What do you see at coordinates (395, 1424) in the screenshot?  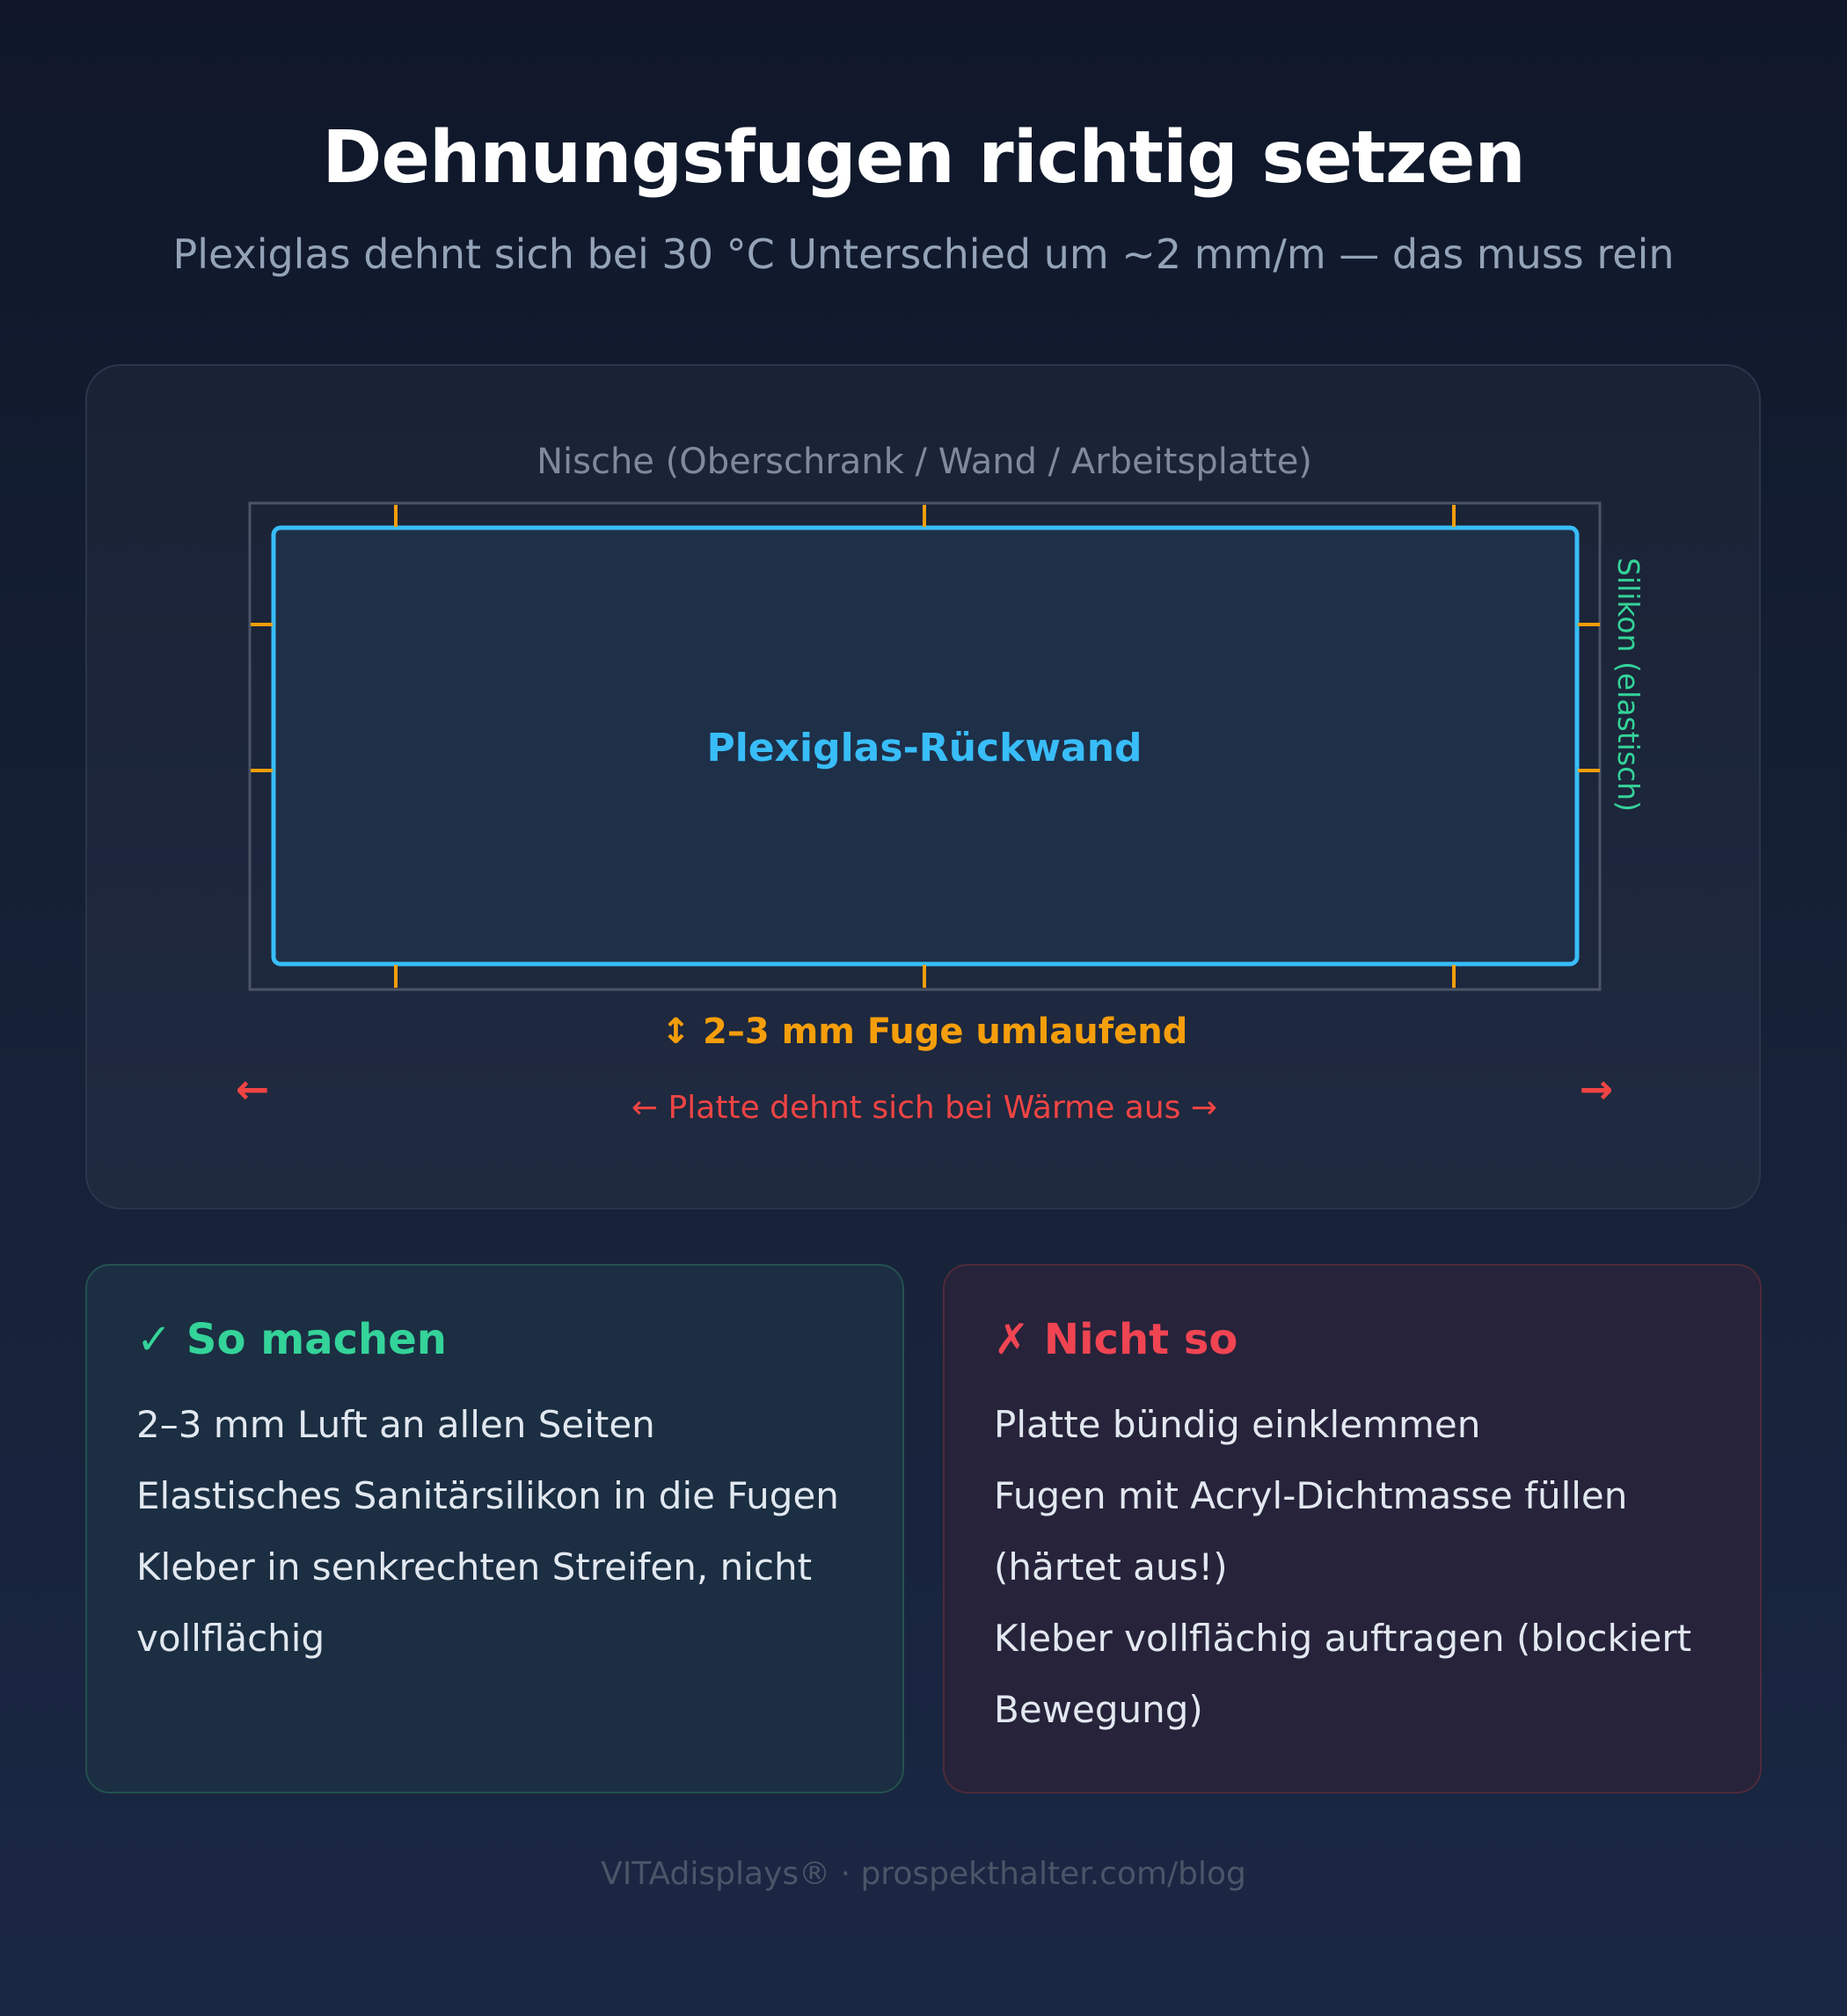 I see `list-item: 2–3 mm Luft an allen Seiten` at bounding box center [395, 1424].